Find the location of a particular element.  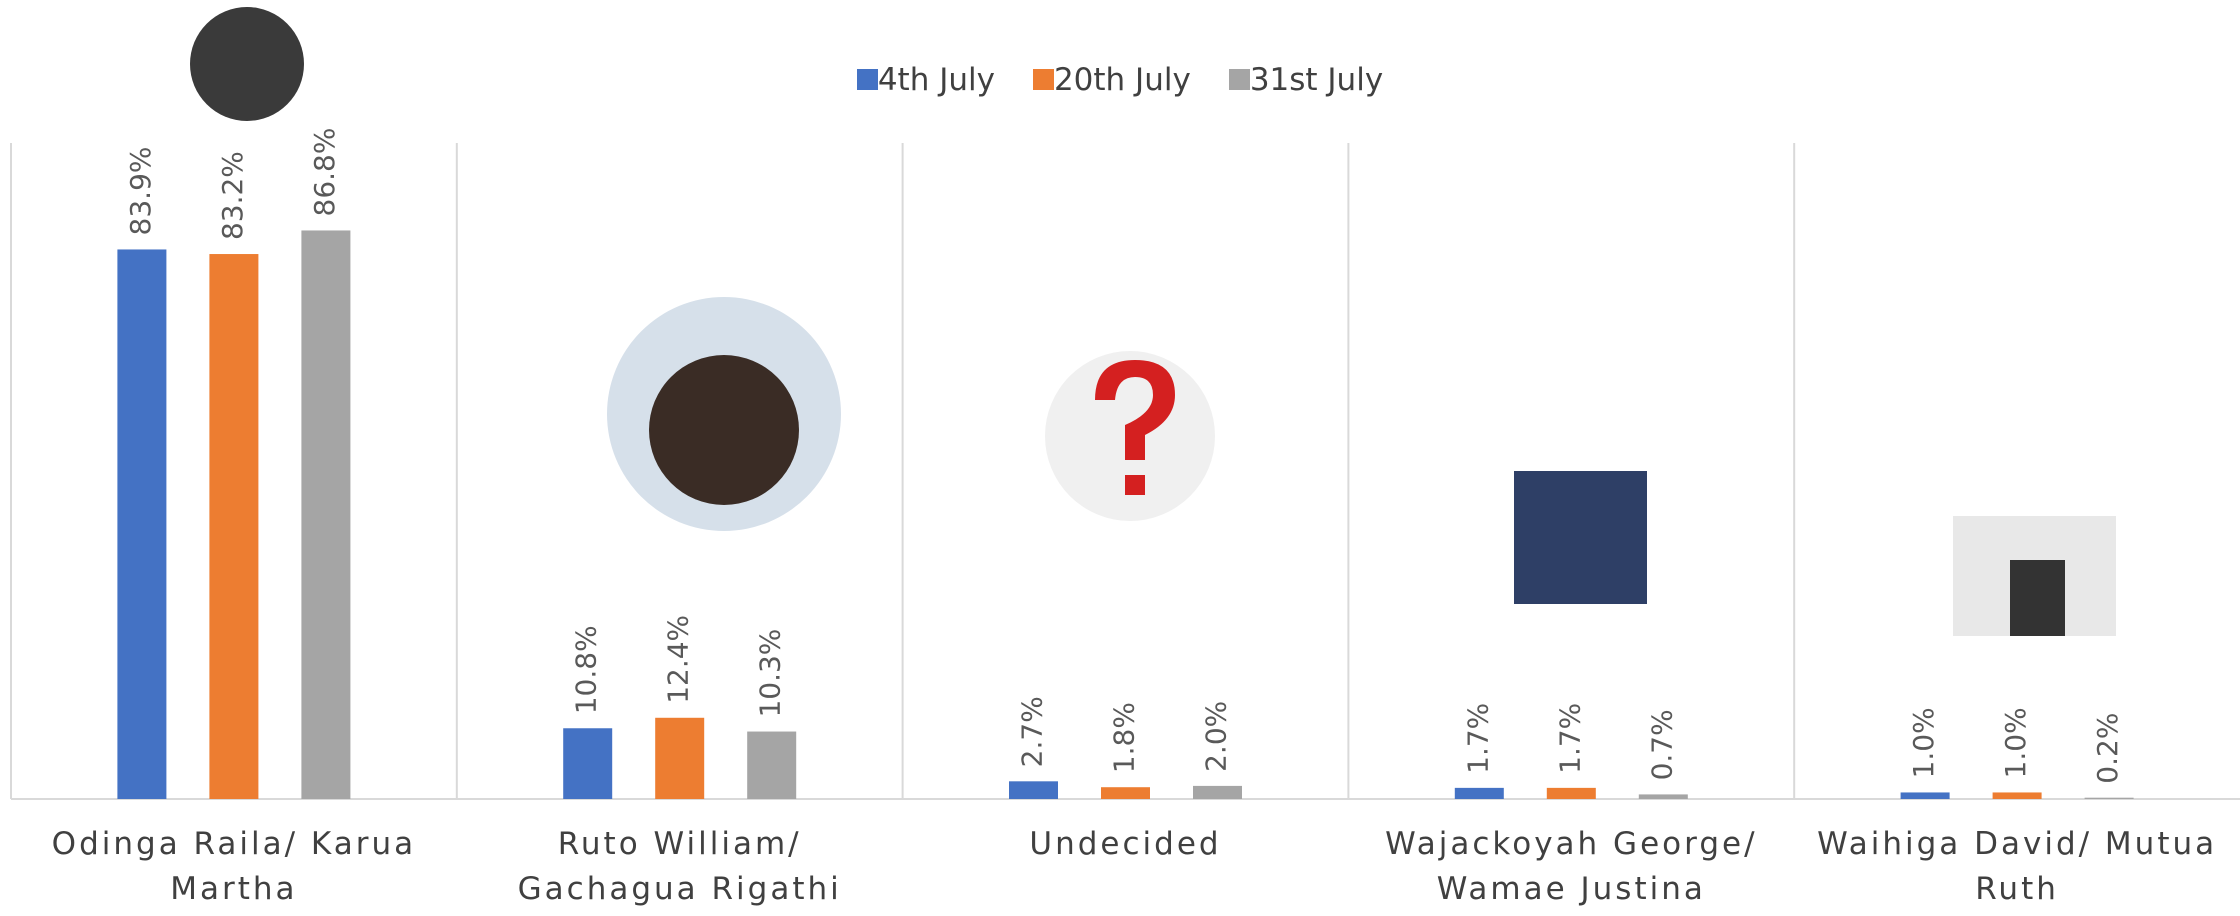

icon is located at coordinates (1135, 427).